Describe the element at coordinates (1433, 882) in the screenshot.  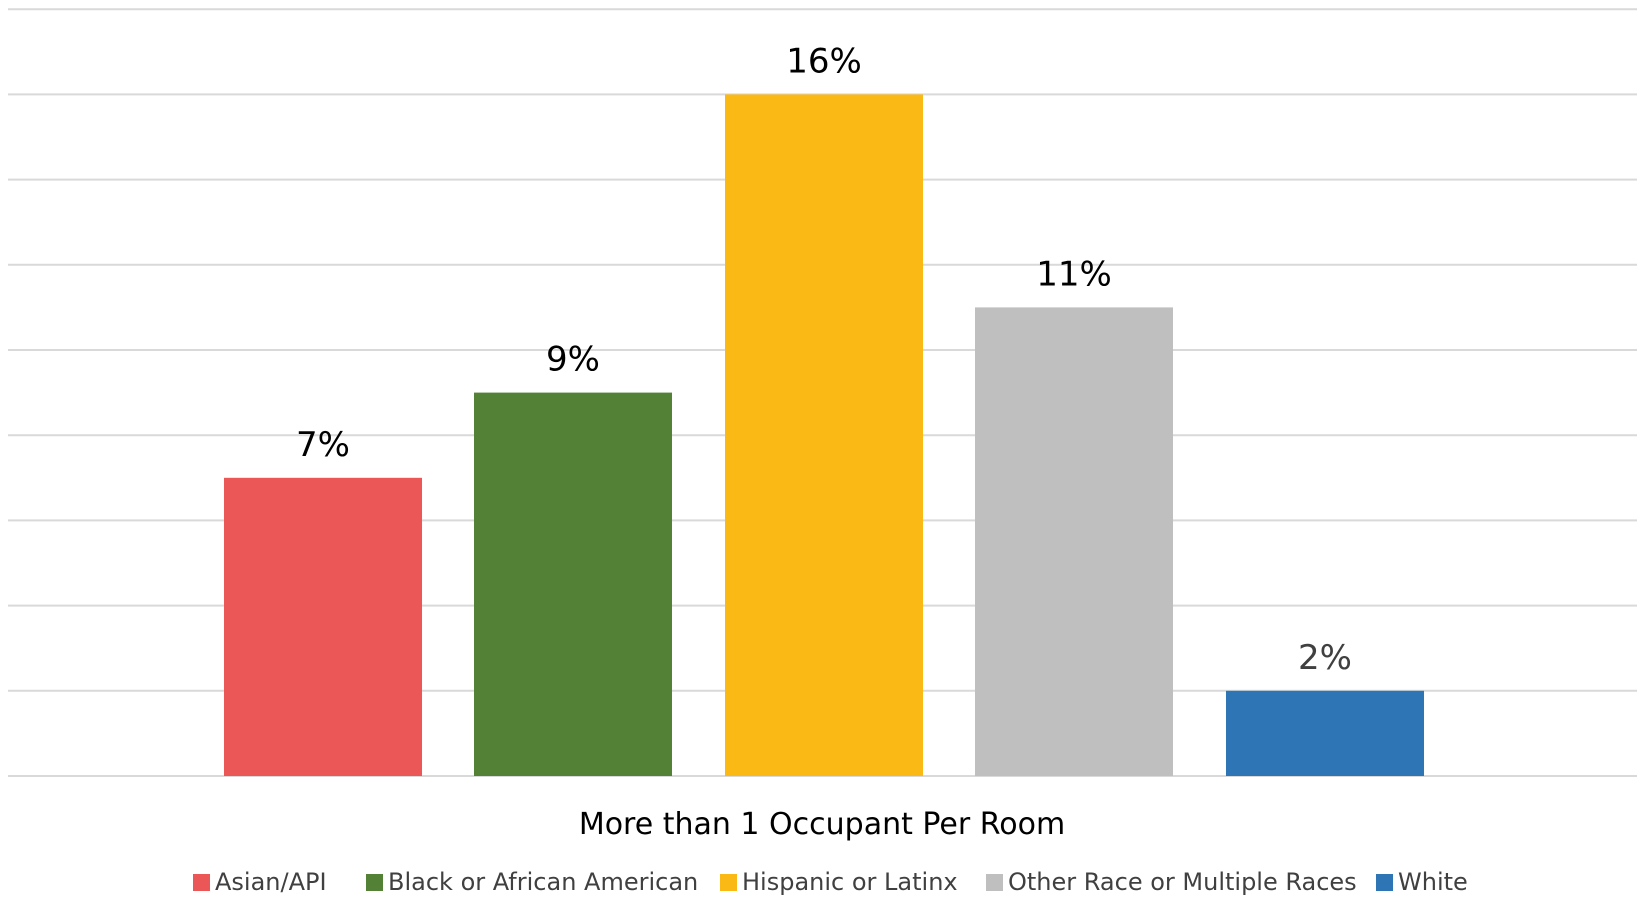
I see `legend-label: White` at that location.